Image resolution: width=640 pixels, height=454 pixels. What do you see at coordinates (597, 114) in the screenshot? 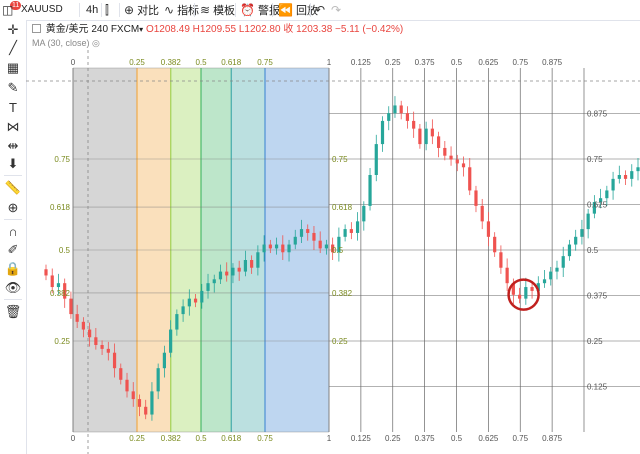
I see `grid-price-label: 0.875` at bounding box center [597, 114].